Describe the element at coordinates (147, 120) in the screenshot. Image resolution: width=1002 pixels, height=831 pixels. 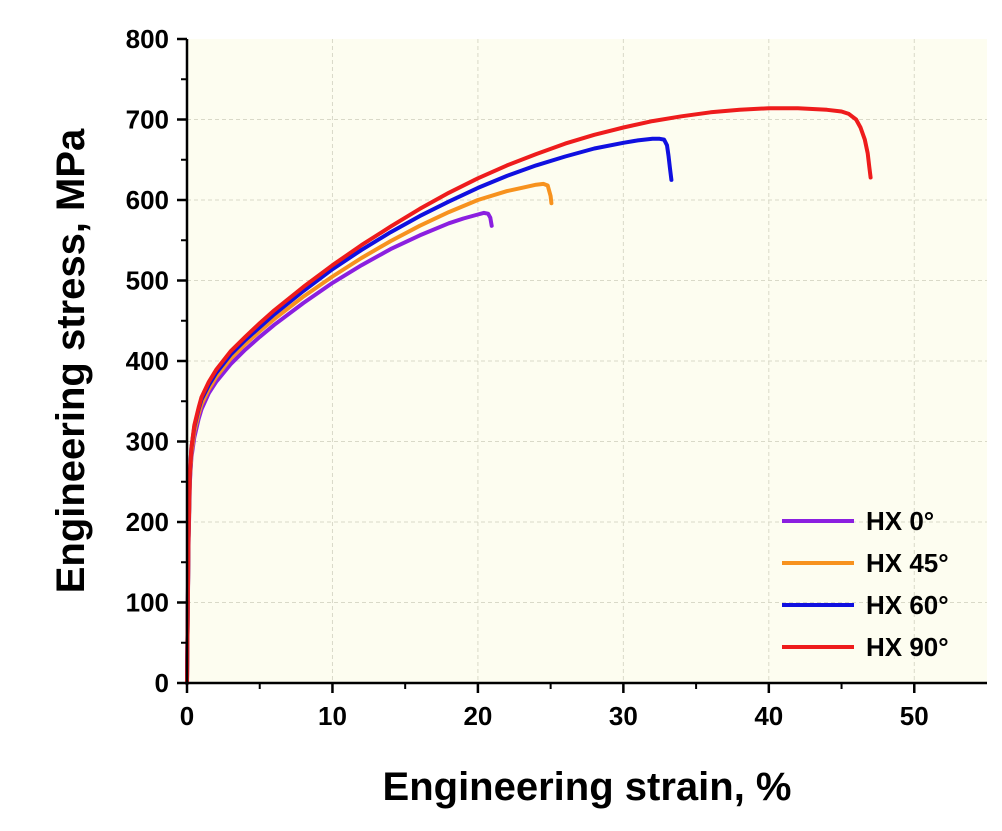
I see `y-tick-label: 700` at that location.